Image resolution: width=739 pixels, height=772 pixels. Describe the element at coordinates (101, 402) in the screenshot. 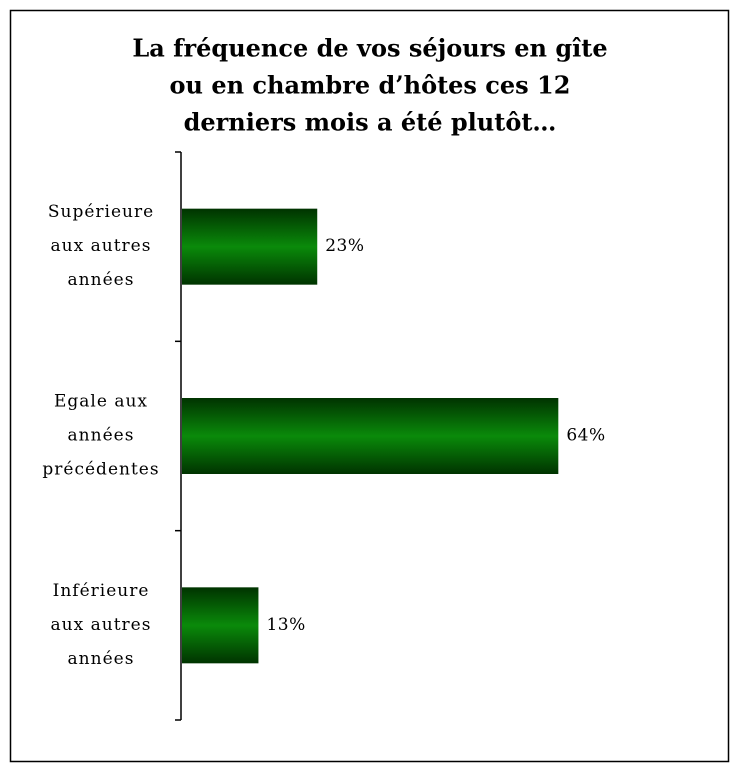

I see `y-tick-label: Egale aux` at that location.